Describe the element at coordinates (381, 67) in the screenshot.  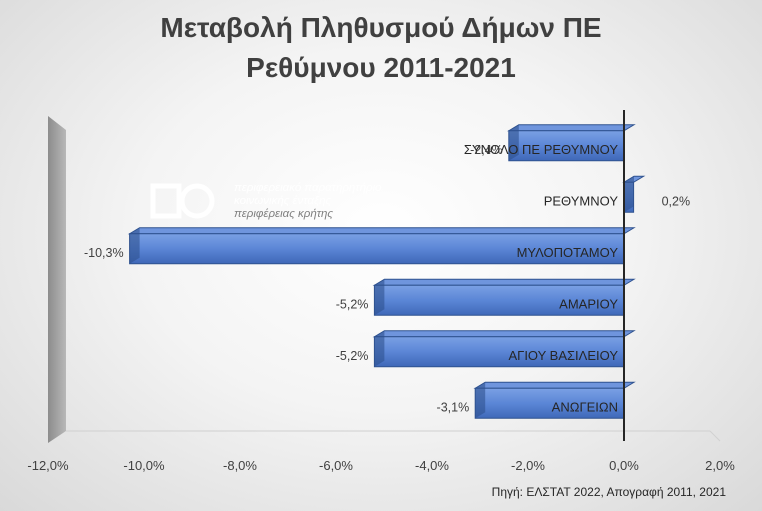
I see `chart-title-line2: Ρεθύμνου 2011-2021` at that location.